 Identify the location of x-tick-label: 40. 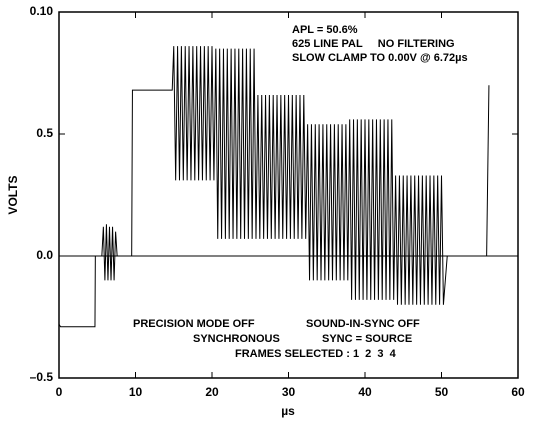
(365, 392).